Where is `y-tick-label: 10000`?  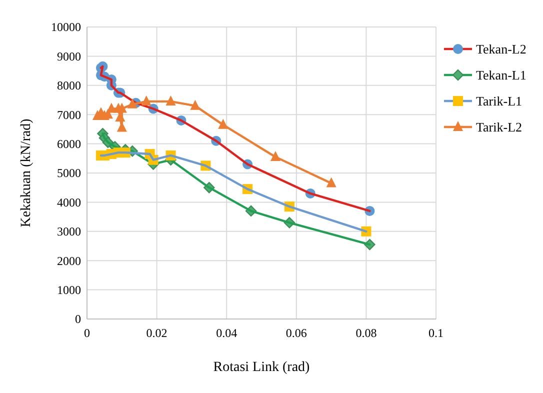 y-tick-label: 10000 is located at coordinates (66, 27).